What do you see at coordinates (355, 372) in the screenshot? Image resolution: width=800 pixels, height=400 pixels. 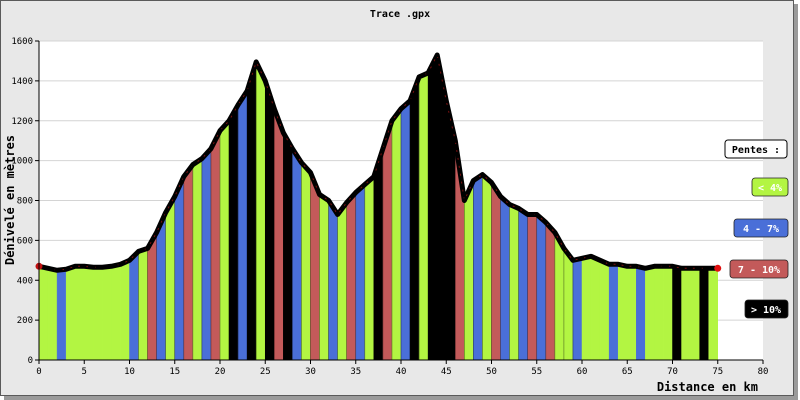 I see `x-tick-label-7: 35` at bounding box center [355, 372].